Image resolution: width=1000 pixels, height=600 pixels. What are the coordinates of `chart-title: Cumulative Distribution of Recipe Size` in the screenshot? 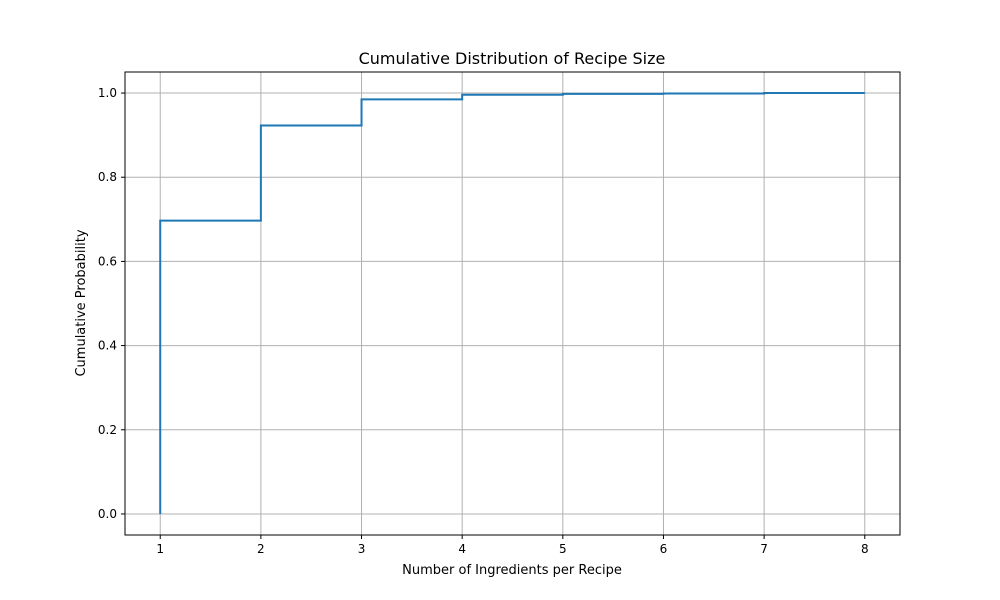 It's located at (512, 58).